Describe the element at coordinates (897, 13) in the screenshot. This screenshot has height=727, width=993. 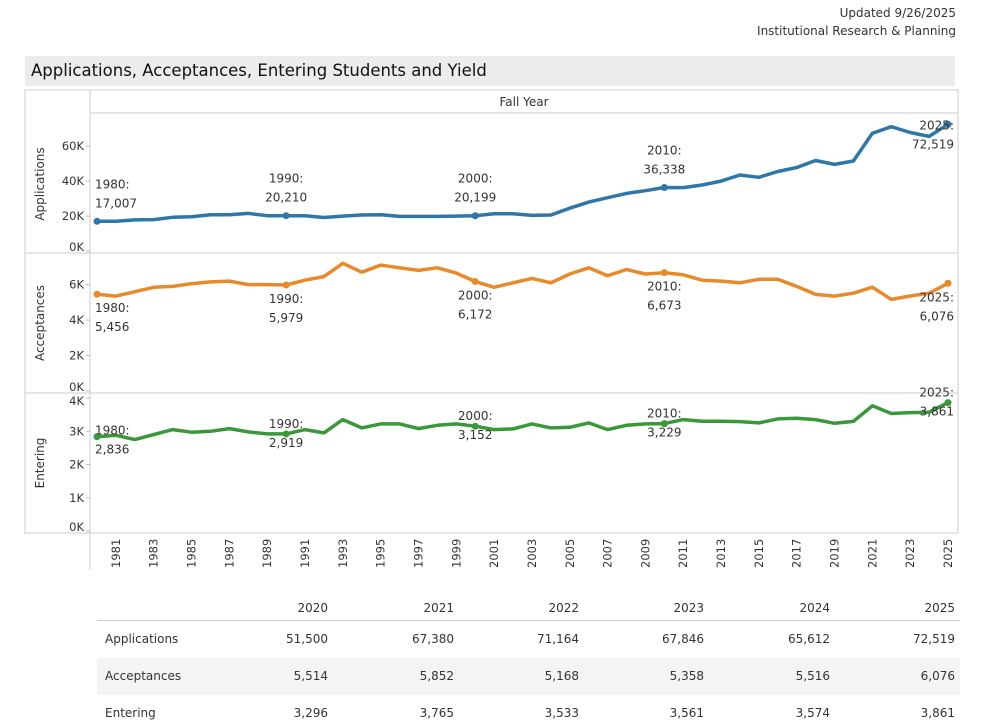
I see `updated-date: Updated 9/26/2025` at that location.